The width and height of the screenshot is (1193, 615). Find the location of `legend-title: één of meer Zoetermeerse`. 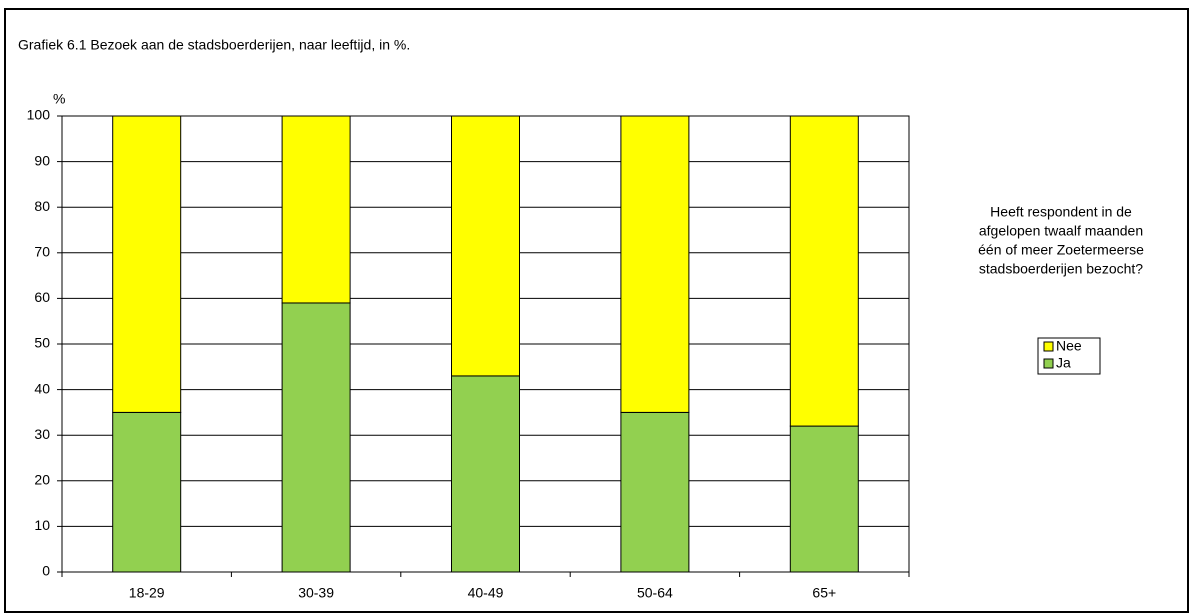

legend-title: één of meer Zoetermeerse is located at coordinates (1061, 250).